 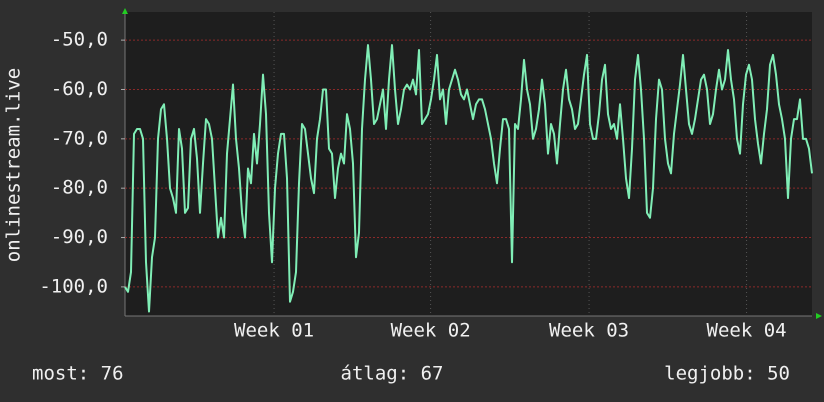 What do you see at coordinates (79, 188) in the screenshot?
I see `y-tick-label: -80,0` at bounding box center [79, 188].